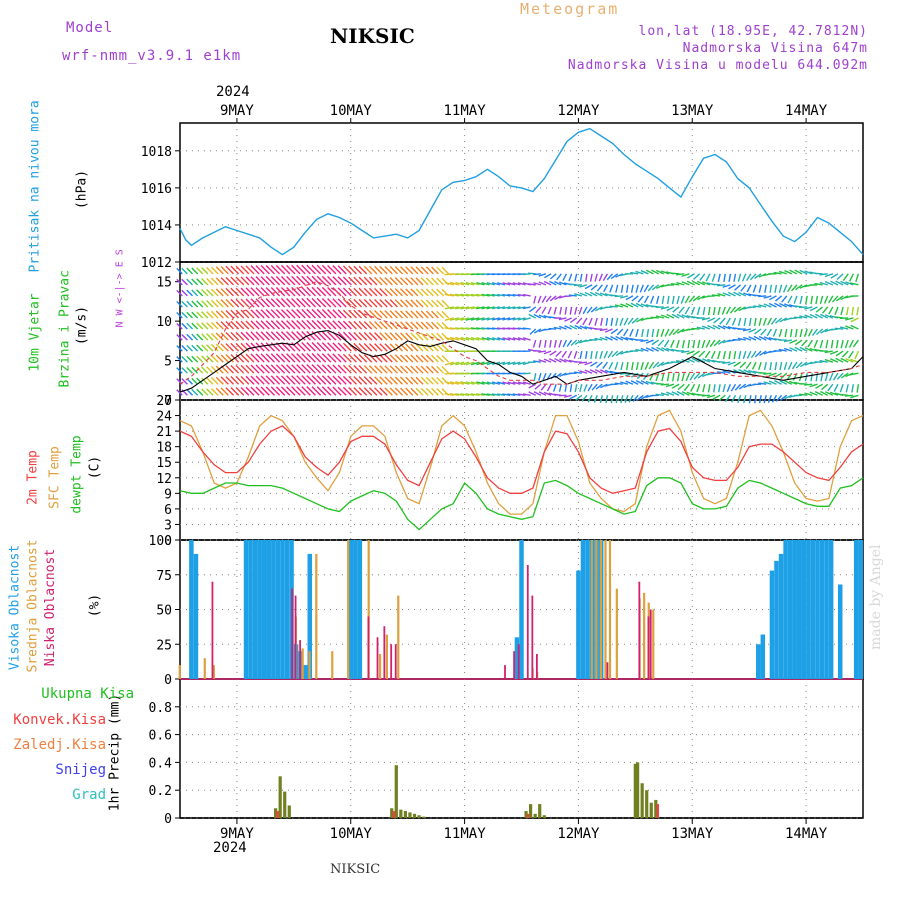  Describe the element at coordinates (386, 656) in the screenshot. I see `cloud-bar-mid` at that location.